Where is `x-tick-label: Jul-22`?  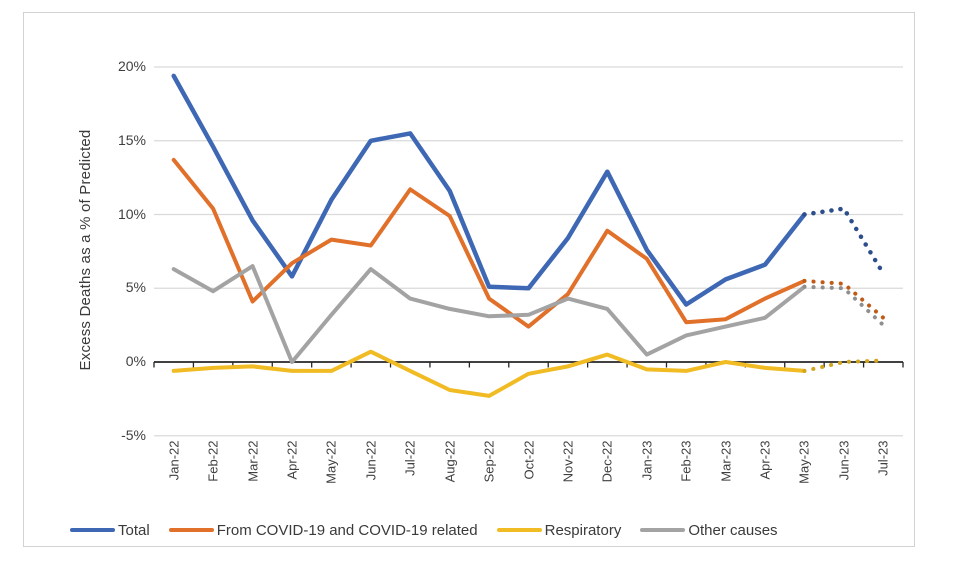
x-tick-label: Jul-22 is located at coordinates (410, 458).